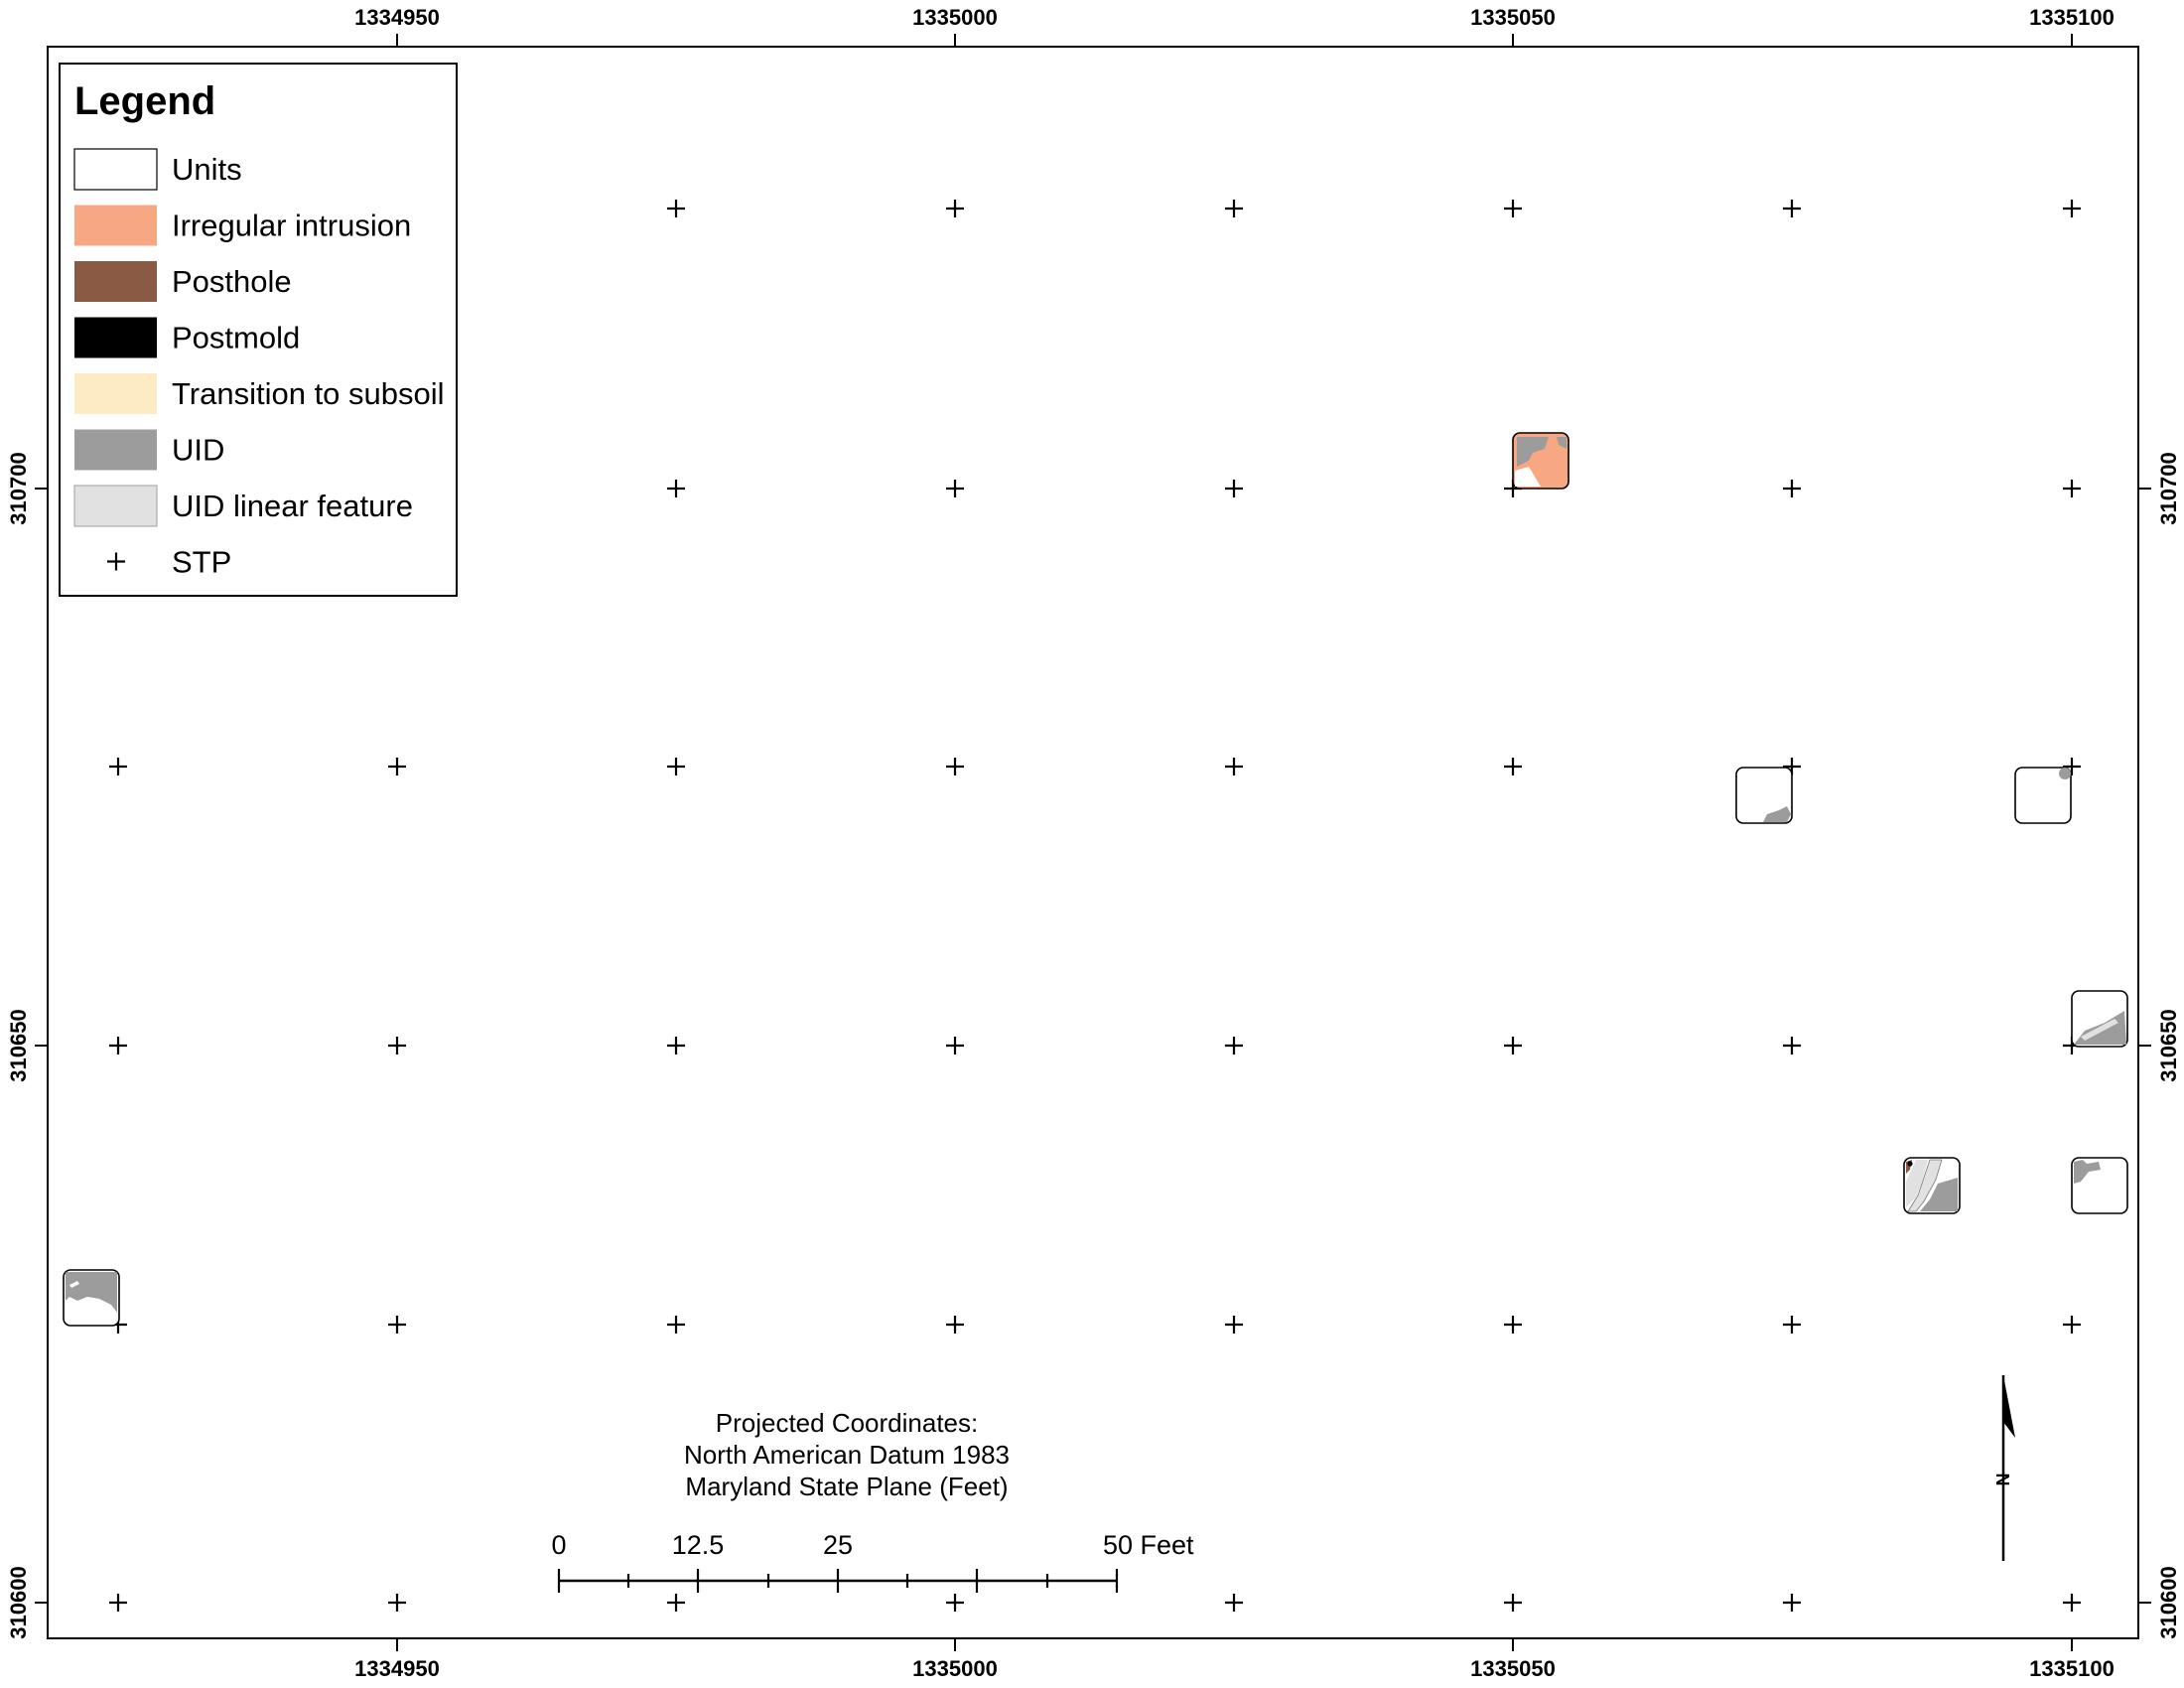  What do you see at coordinates (2004, 1468) in the screenshot?
I see `north-arrow-icon: N` at bounding box center [2004, 1468].